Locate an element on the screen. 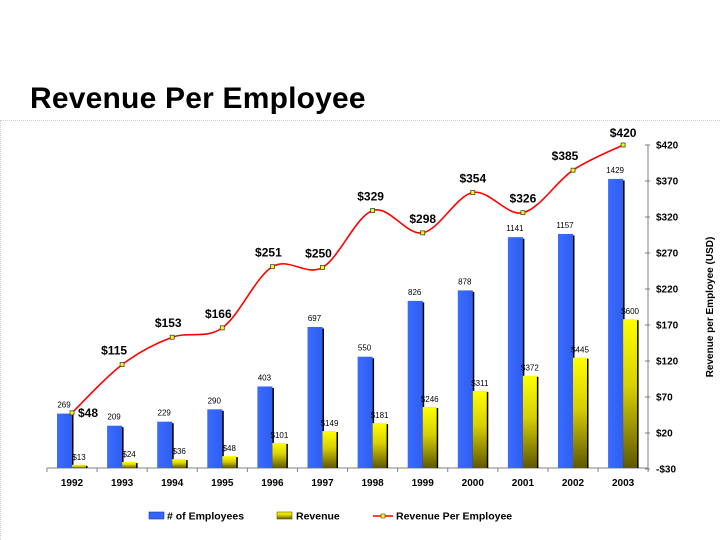  rpe-data-label: $385 is located at coordinates (565, 156).